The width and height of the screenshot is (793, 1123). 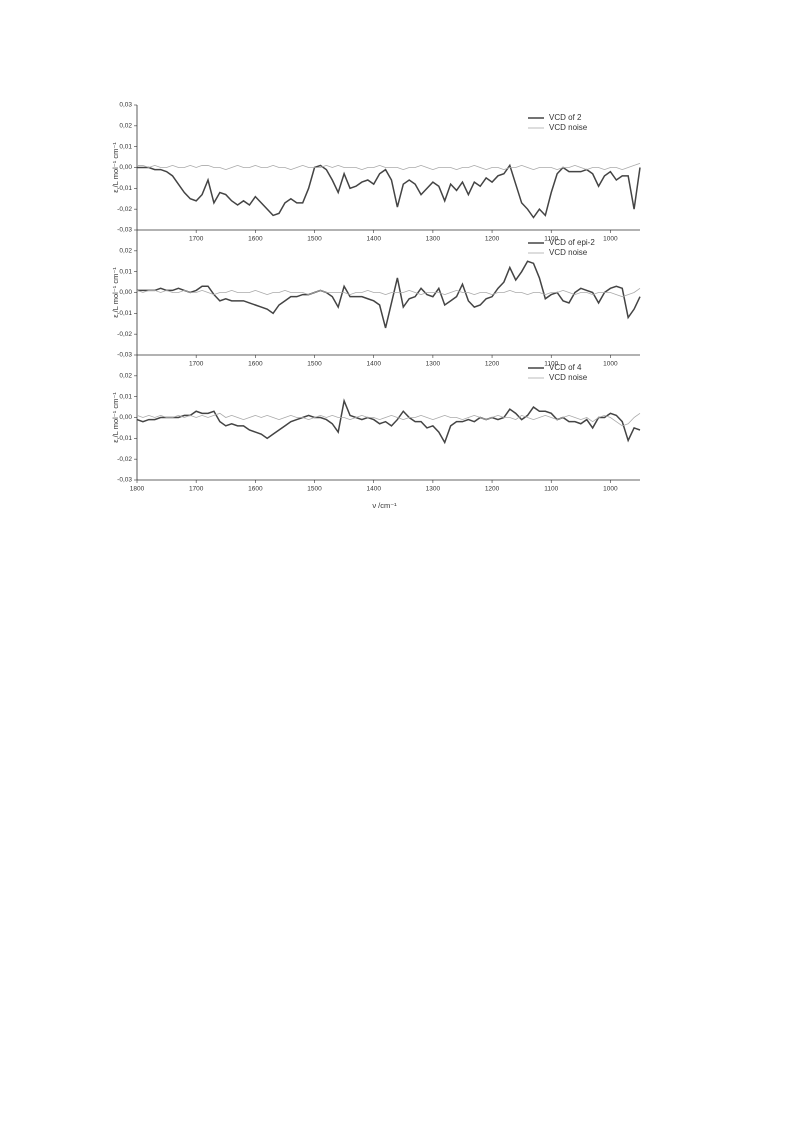 I want to click on x-axis-title: ν /cm⁻¹, so click(x=384, y=505).